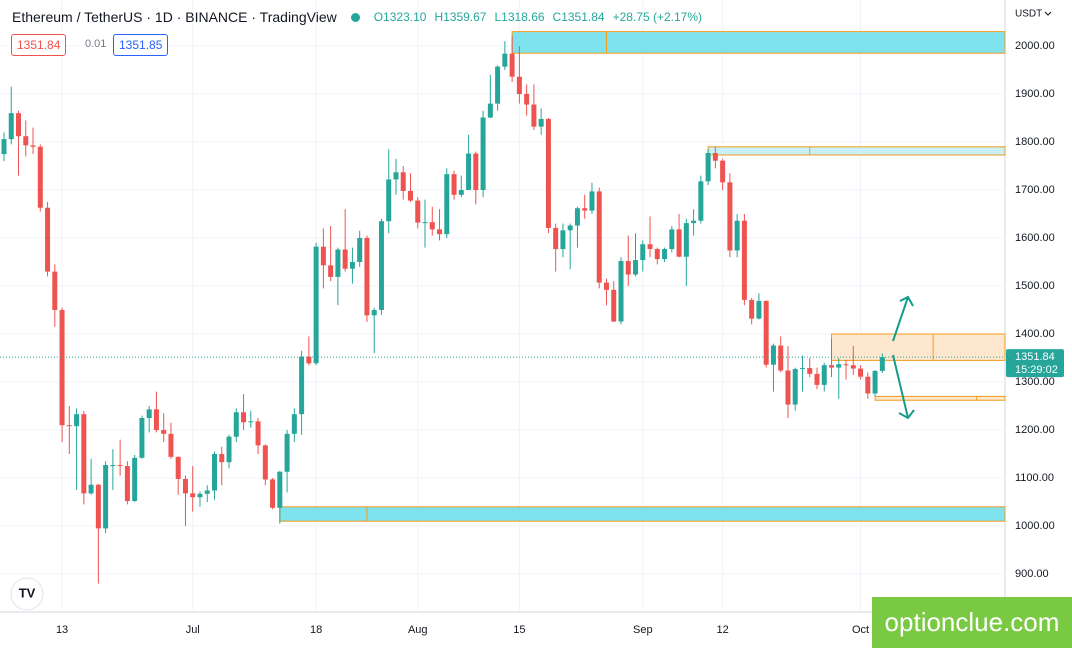  What do you see at coordinates (1035, 238) in the screenshot?
I see `y-tick-label: 1600.00` at bounding box center [1035, 238].